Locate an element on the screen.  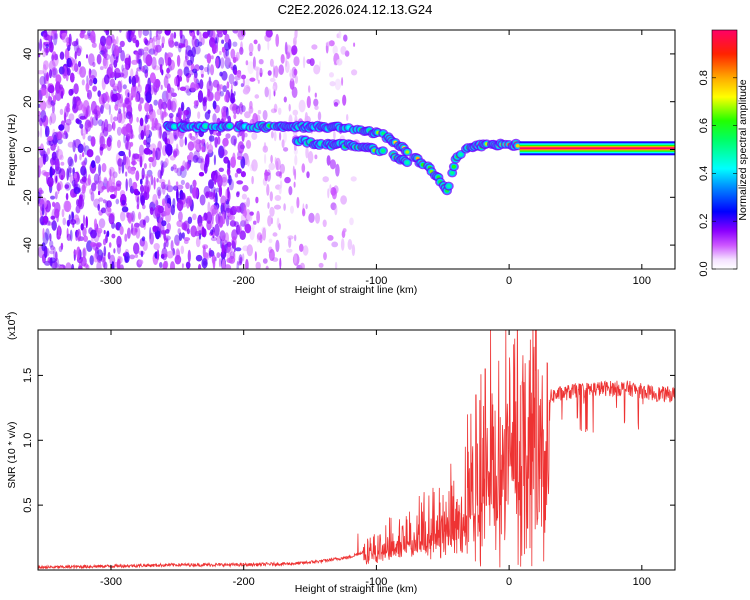
spectrogram-xlabel: Height of straight line (km) is located at coordinates (356, 290).